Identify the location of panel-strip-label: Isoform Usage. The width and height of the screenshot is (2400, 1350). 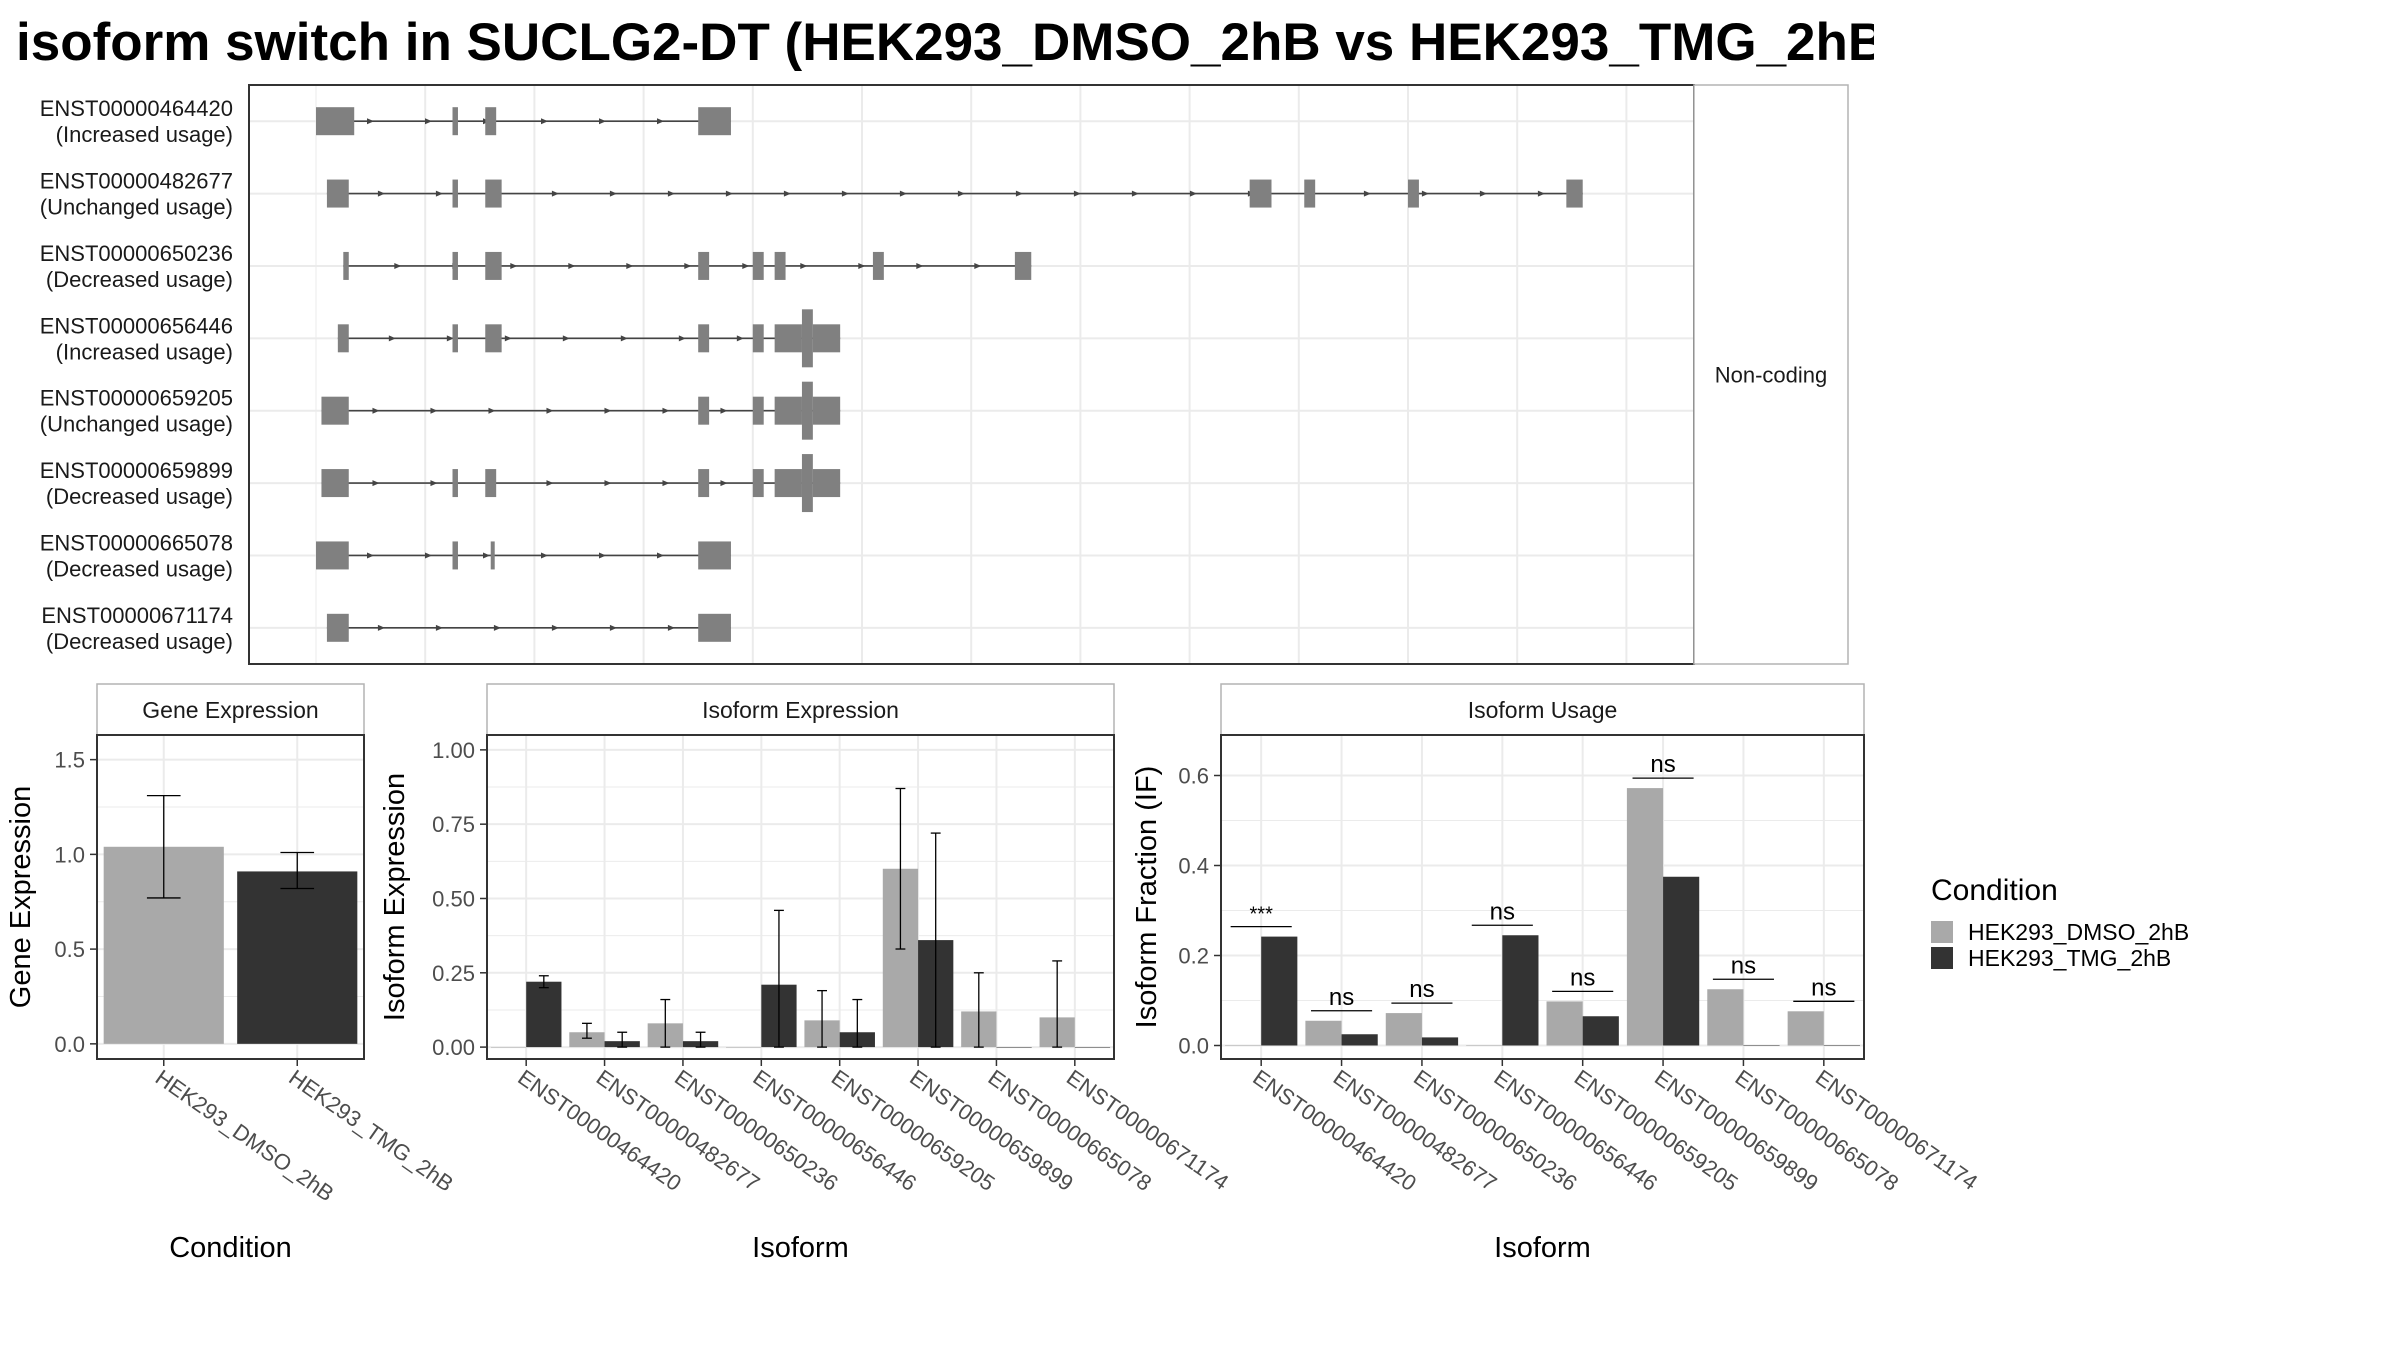
(1543, 710).